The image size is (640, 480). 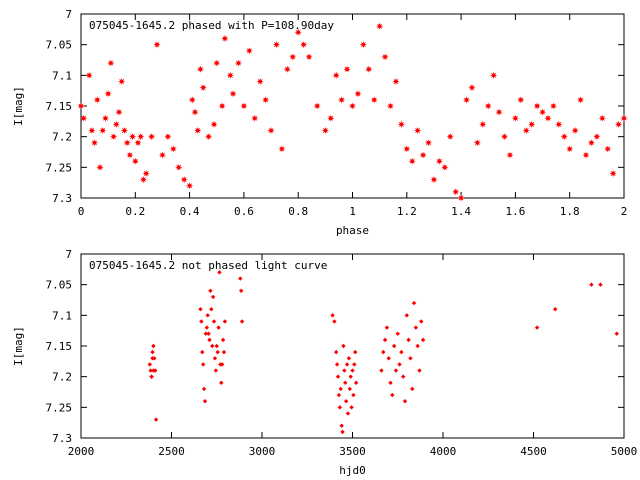 What do you see at coordinates (62, 377) in the screenshot?
I see `y-tick-label: 7.2` at bounding box center [62, 377].